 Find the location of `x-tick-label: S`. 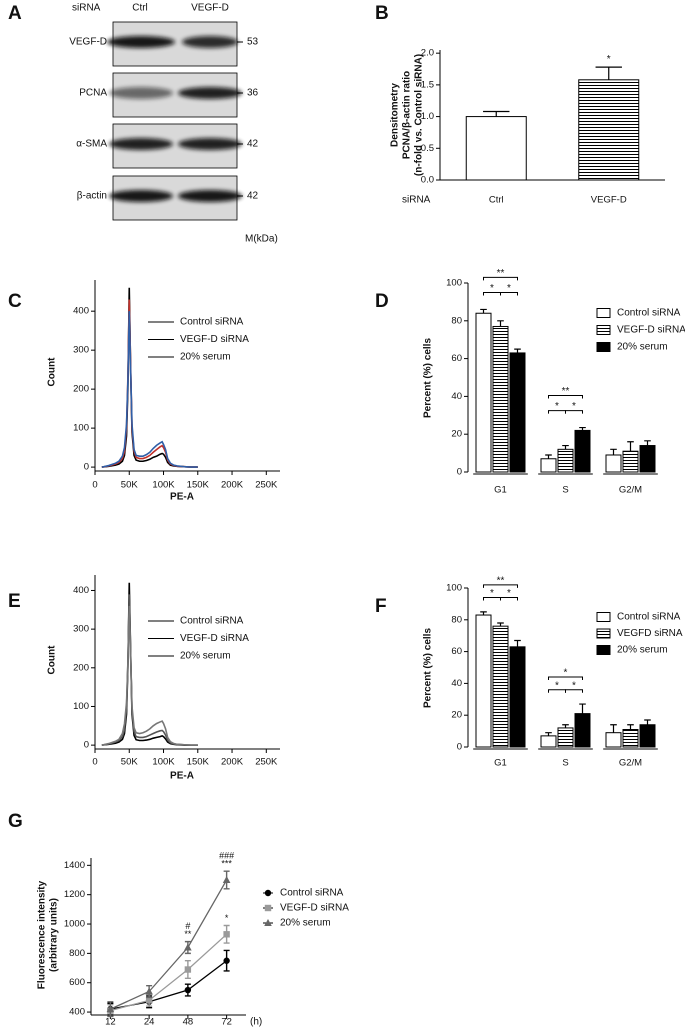

x-tick-label: S is located at coordinates (565, 490).